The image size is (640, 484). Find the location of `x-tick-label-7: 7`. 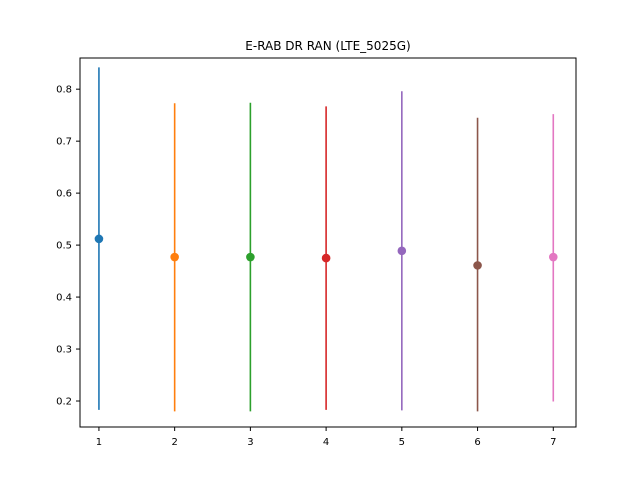

x-tick-label-7: 7 is located at coordinates (553, 442).